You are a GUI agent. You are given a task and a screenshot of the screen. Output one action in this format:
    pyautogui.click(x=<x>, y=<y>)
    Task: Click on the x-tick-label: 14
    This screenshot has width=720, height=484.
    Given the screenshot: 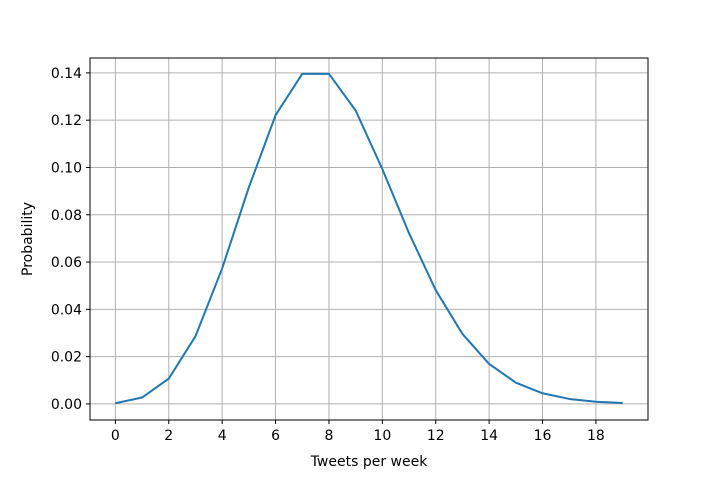 What is the action you would take?
    pyautogui.click(x=489, y=436)
    